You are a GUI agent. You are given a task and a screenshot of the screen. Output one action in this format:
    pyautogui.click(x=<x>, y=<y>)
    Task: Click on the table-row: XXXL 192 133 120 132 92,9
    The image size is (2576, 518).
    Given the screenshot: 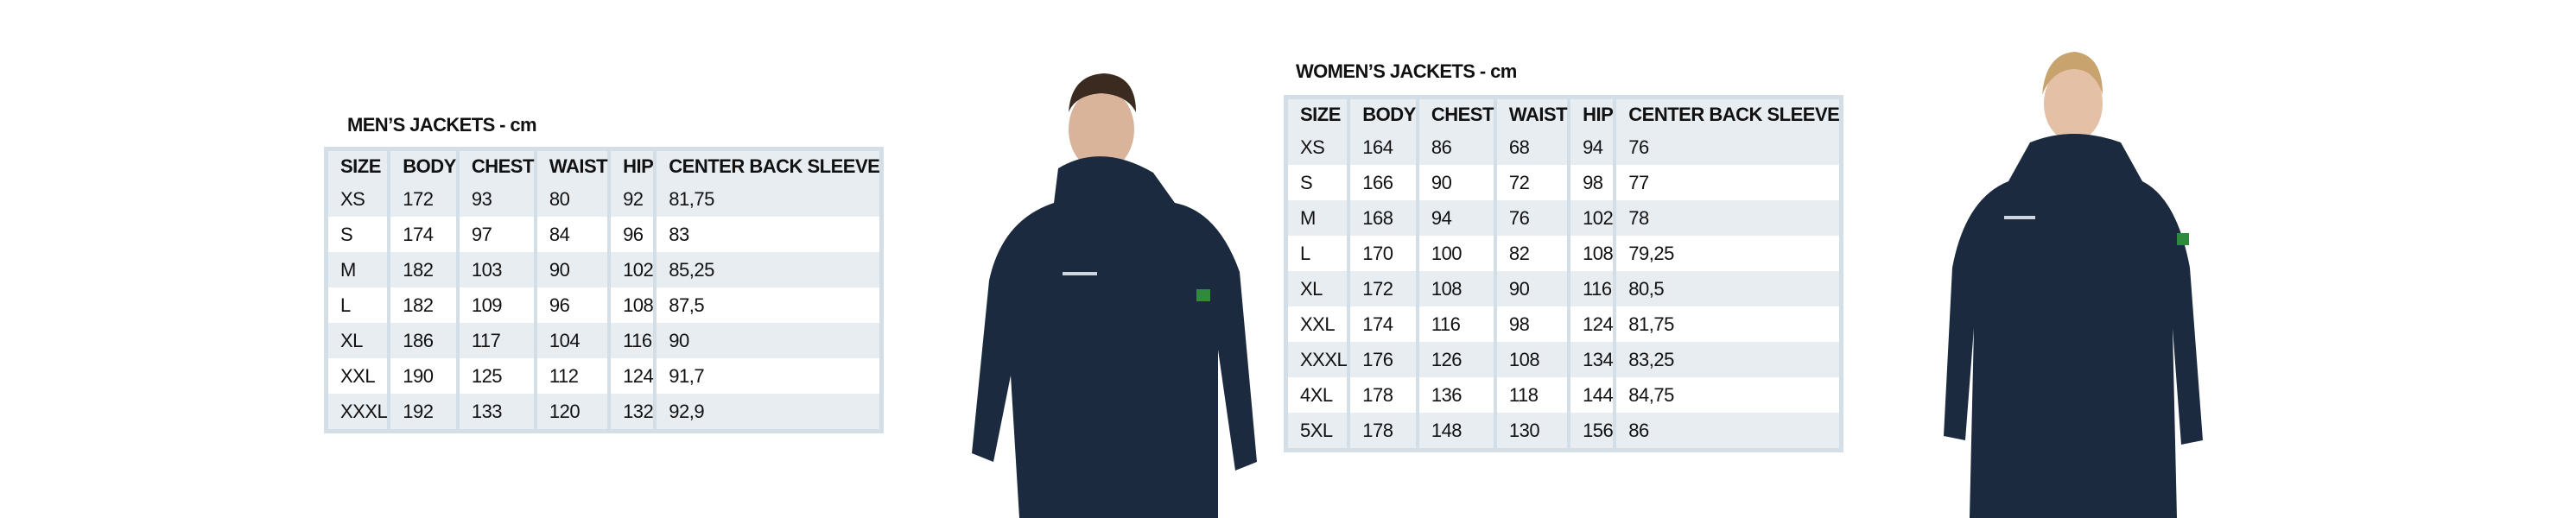 What is the action you would take?
    pyautogui.click(x=603, y=413)
    